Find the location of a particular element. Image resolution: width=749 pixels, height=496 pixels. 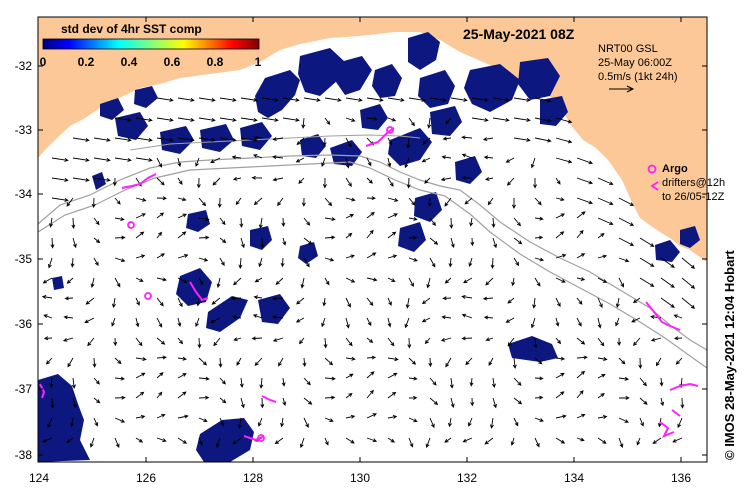

model-name: NRT00 GSL is located at coordinates (628, 49).